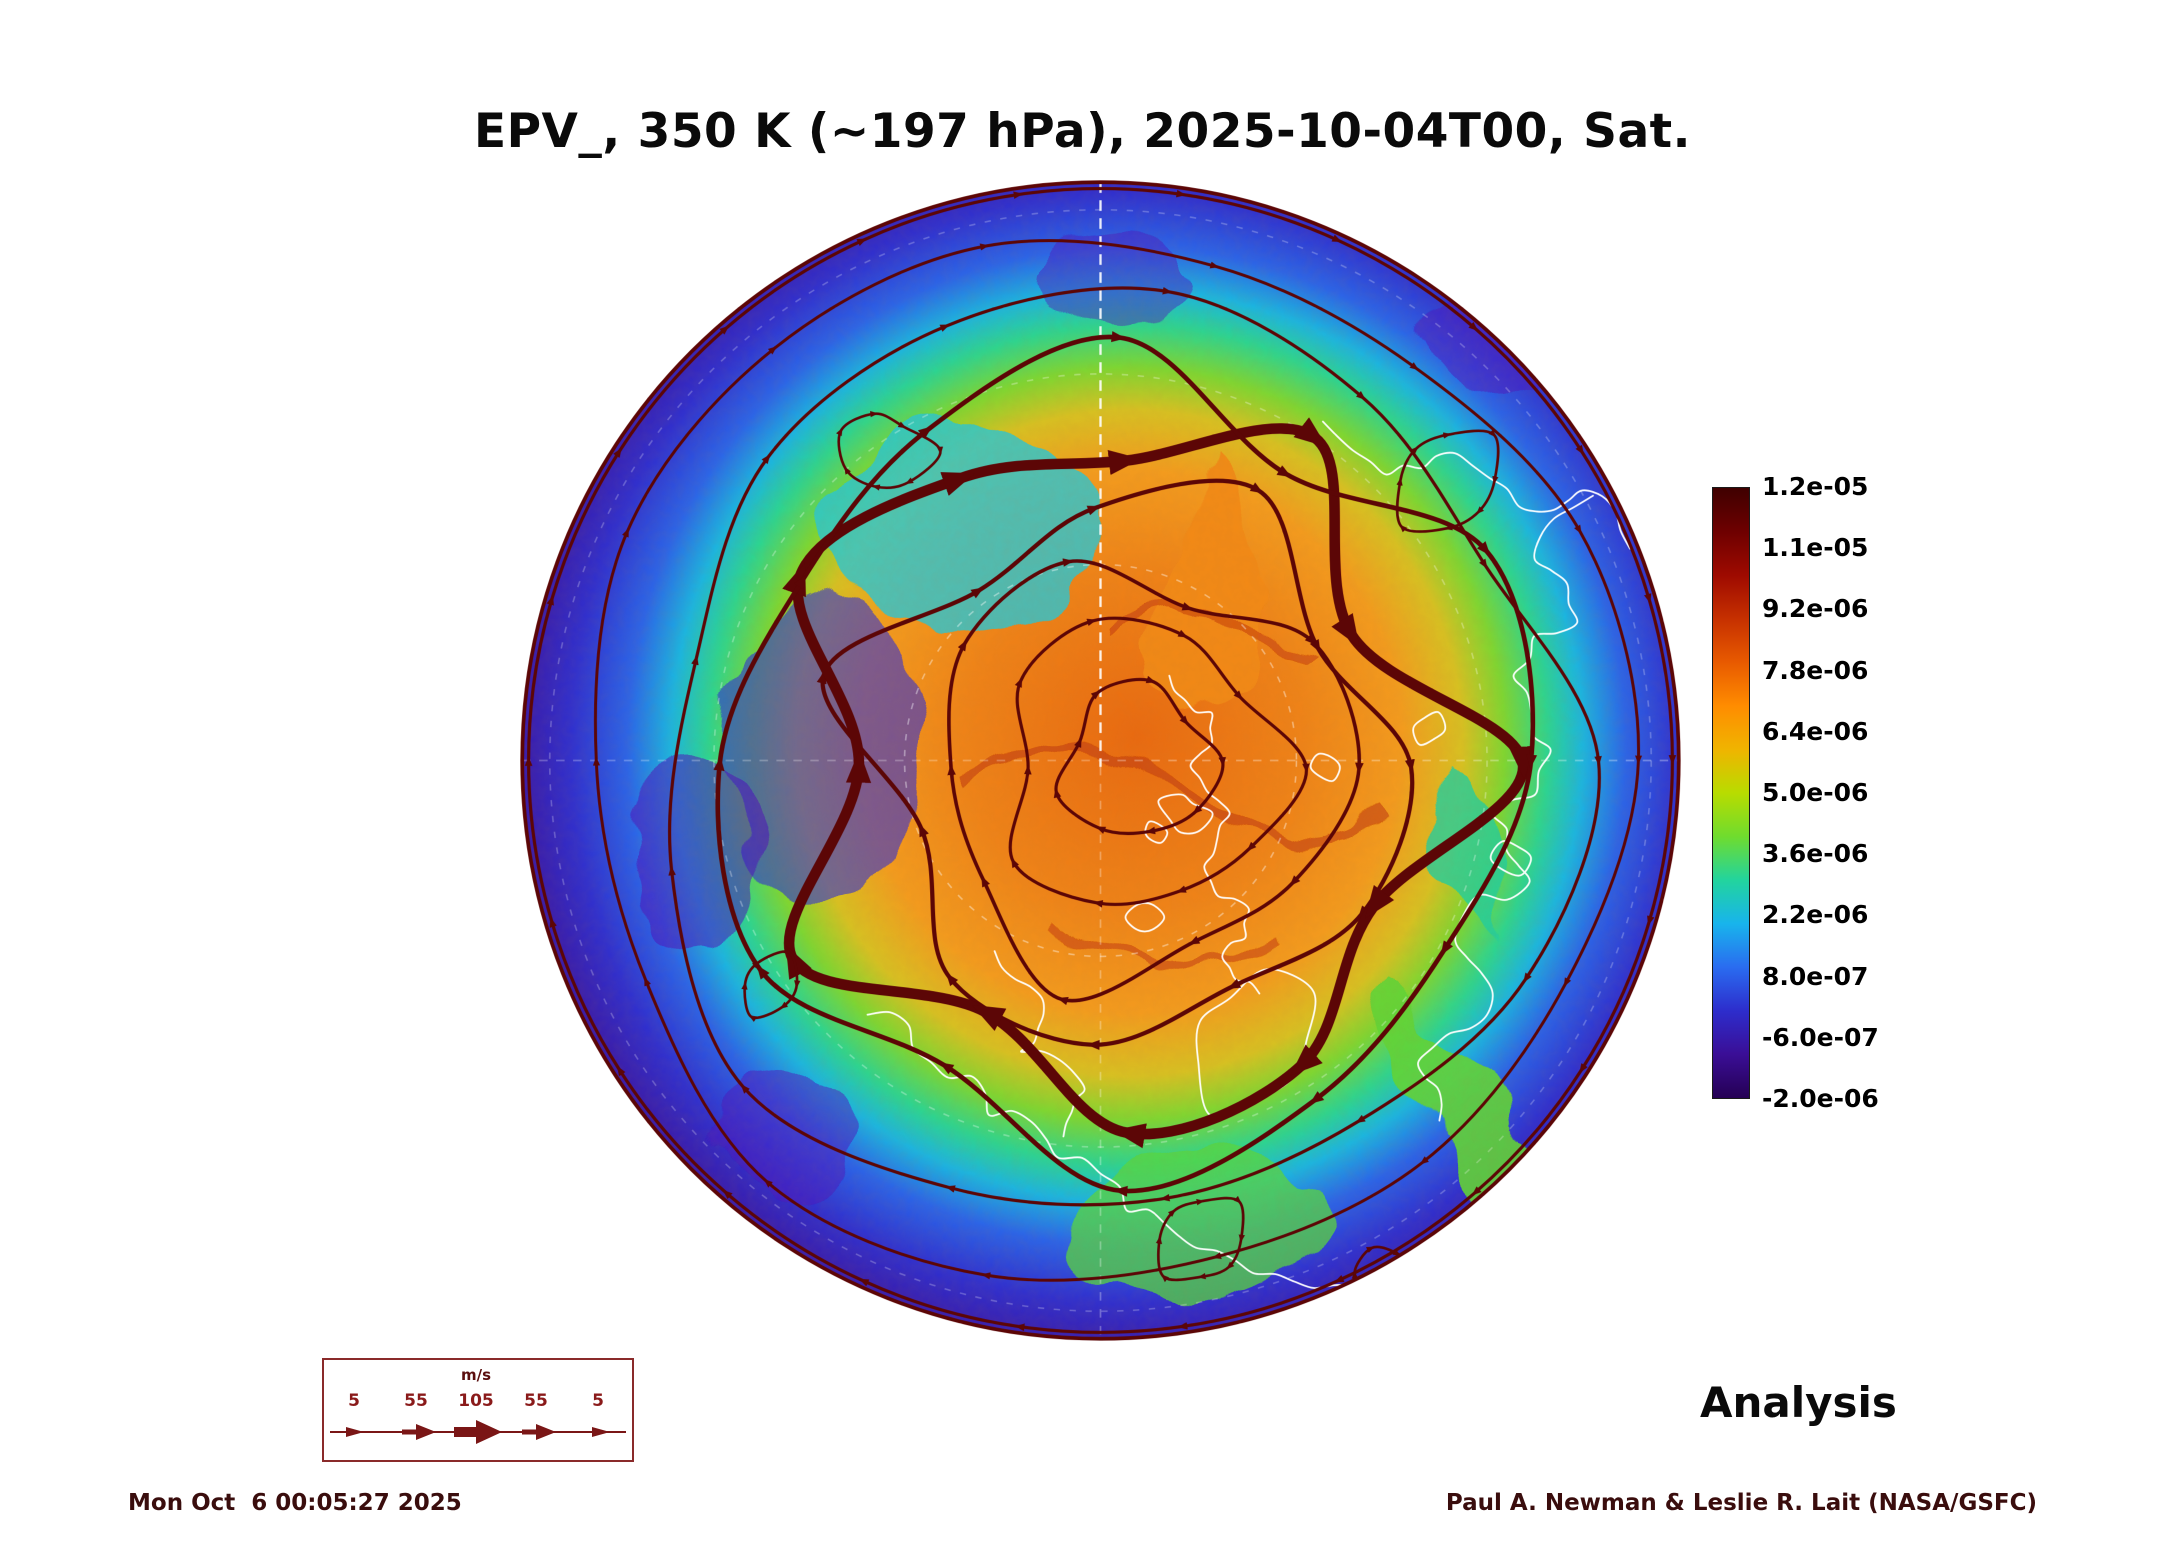 This screenshot has height=1561, width=2165. What do you see at coordinates (1798, 1402) in the screenshot?
I see `analysis-label: Analysis` at bounding box center [1798, 1402].